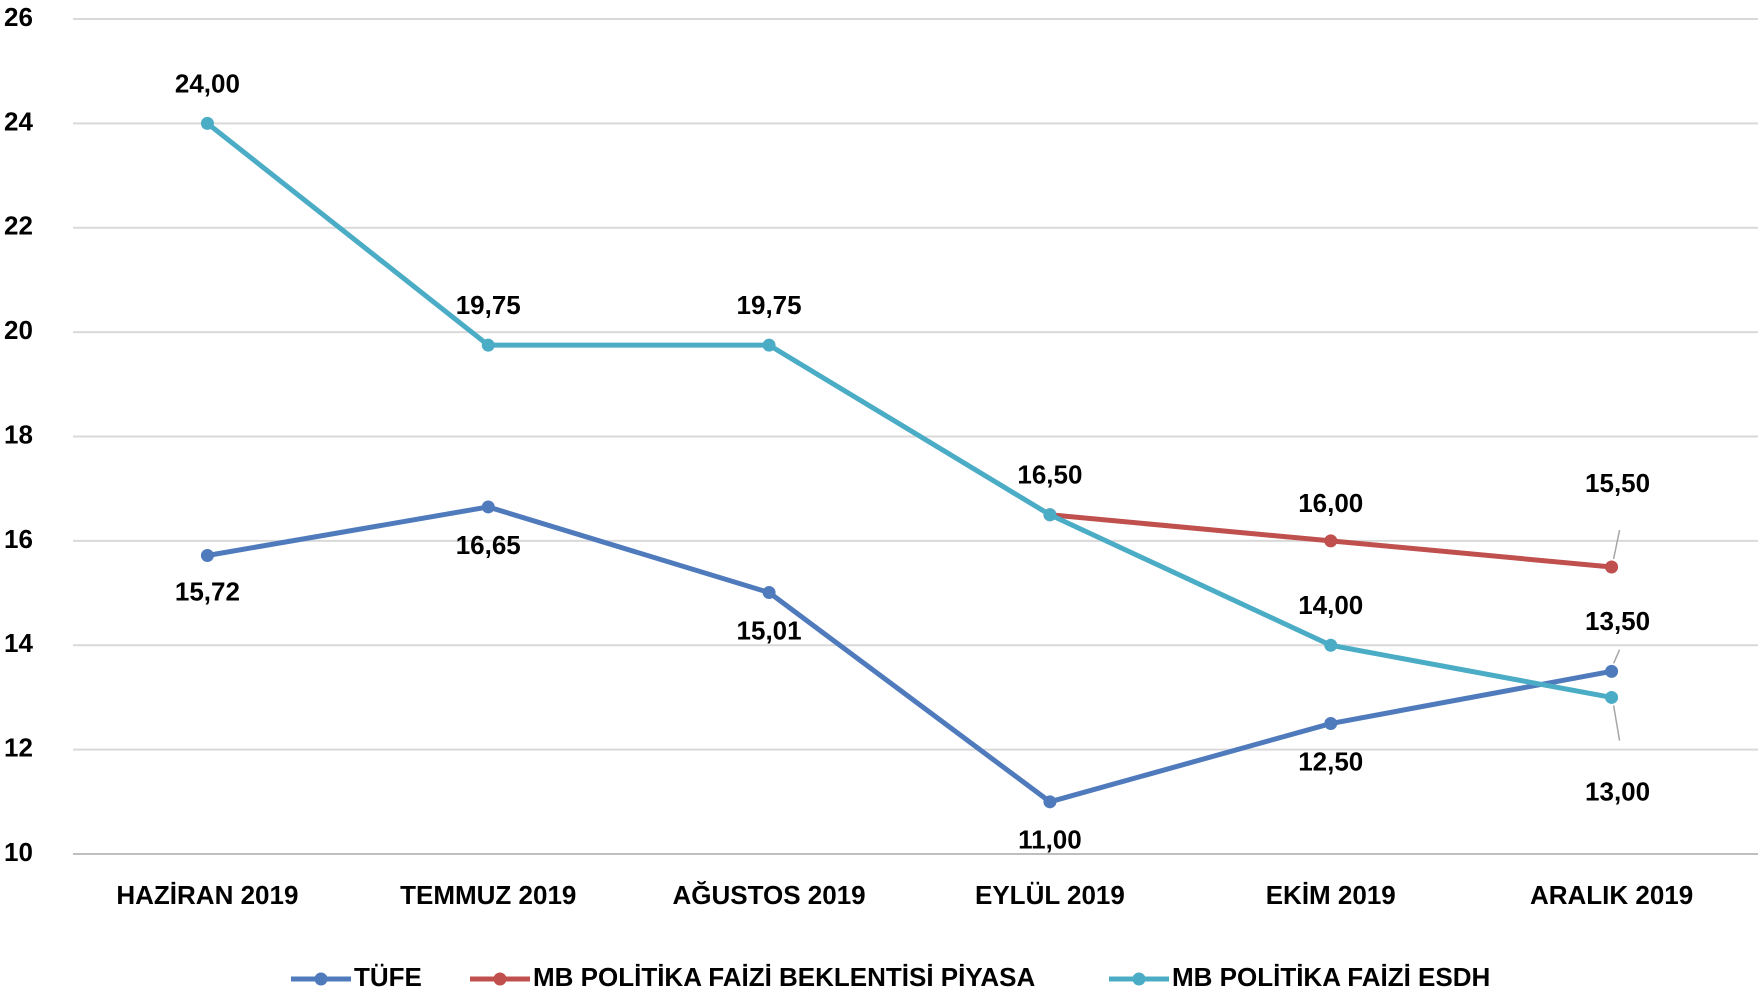  I want to click on data-label: 24,00, so click(207, 83).